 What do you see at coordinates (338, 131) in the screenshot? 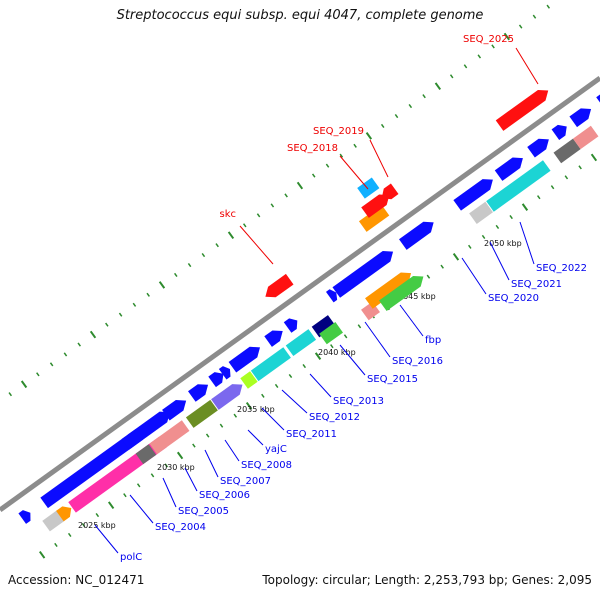
I see `gene-label: SEQ_2019` at bounding box center [338, 131].